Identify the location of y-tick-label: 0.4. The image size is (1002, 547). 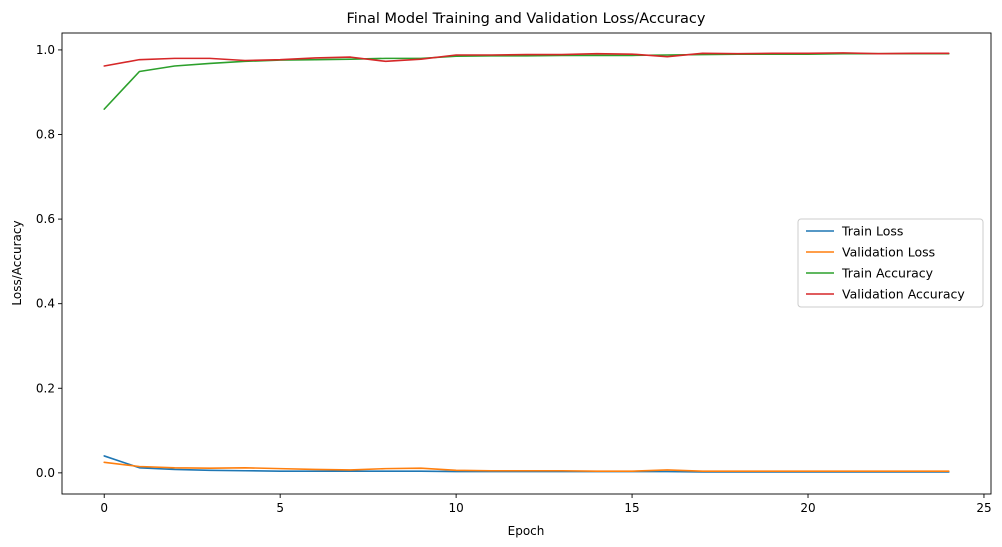
(45, 304).